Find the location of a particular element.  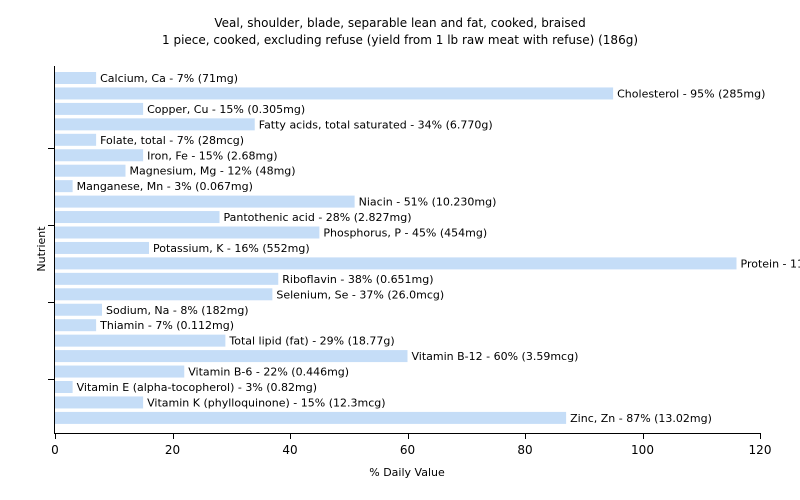

bar-label-calcium-ca: Calcium, Ca - 7% (71mg) is located at coordinates (169, 78).